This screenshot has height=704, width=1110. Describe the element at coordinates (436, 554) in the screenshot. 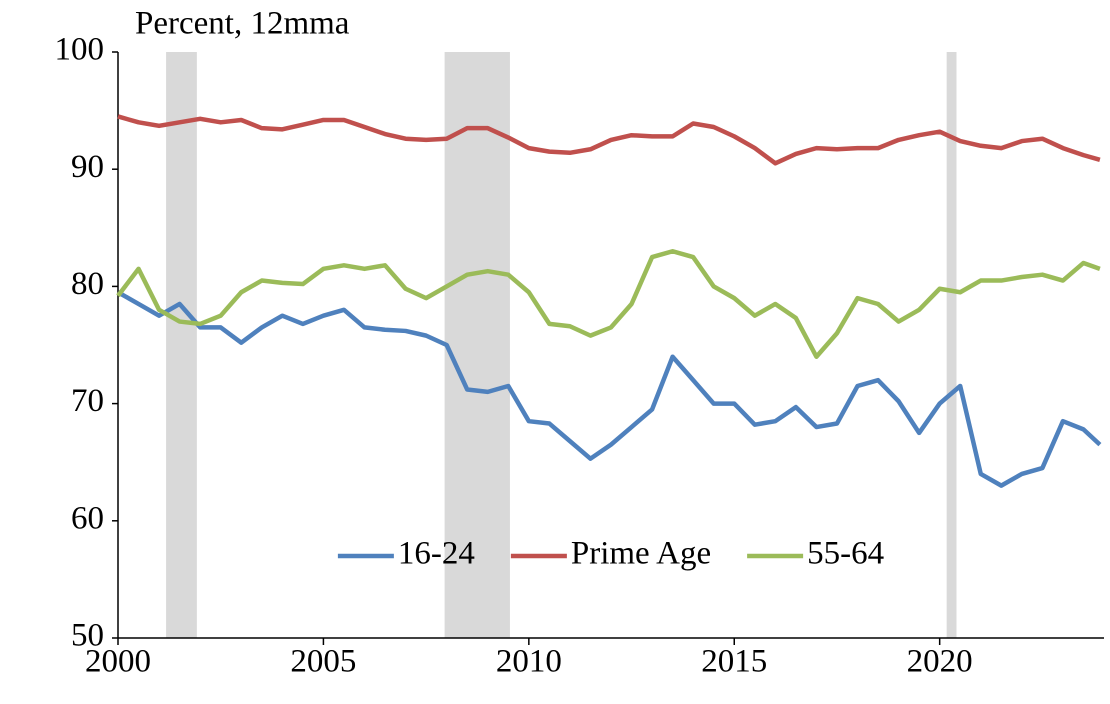

I see `legend-label: 16-24` at that location.